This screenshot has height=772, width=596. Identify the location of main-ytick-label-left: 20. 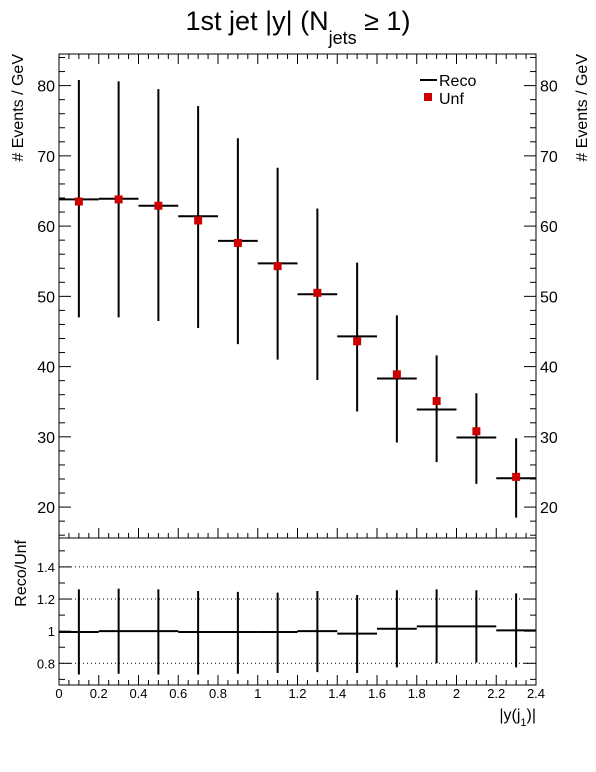
(46, 508).